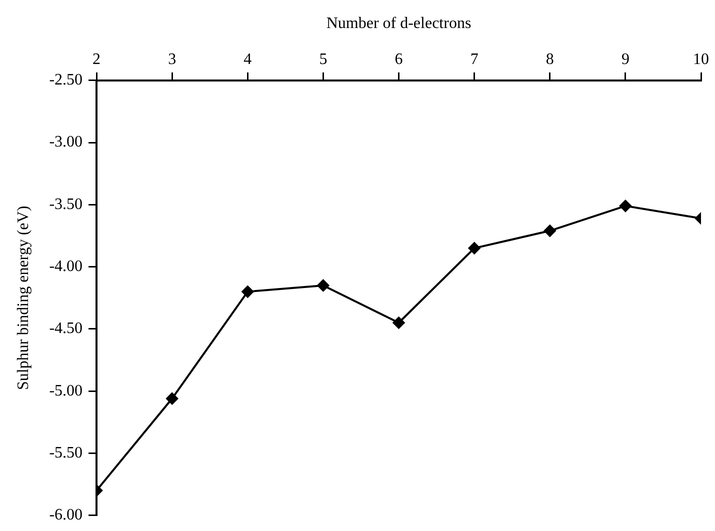 This screenshot has width=715, height=531. What do you see at coordinates (625, 59) in the screenshot?
I see `x-tick-label: 9` at bounding box center [625, 59].